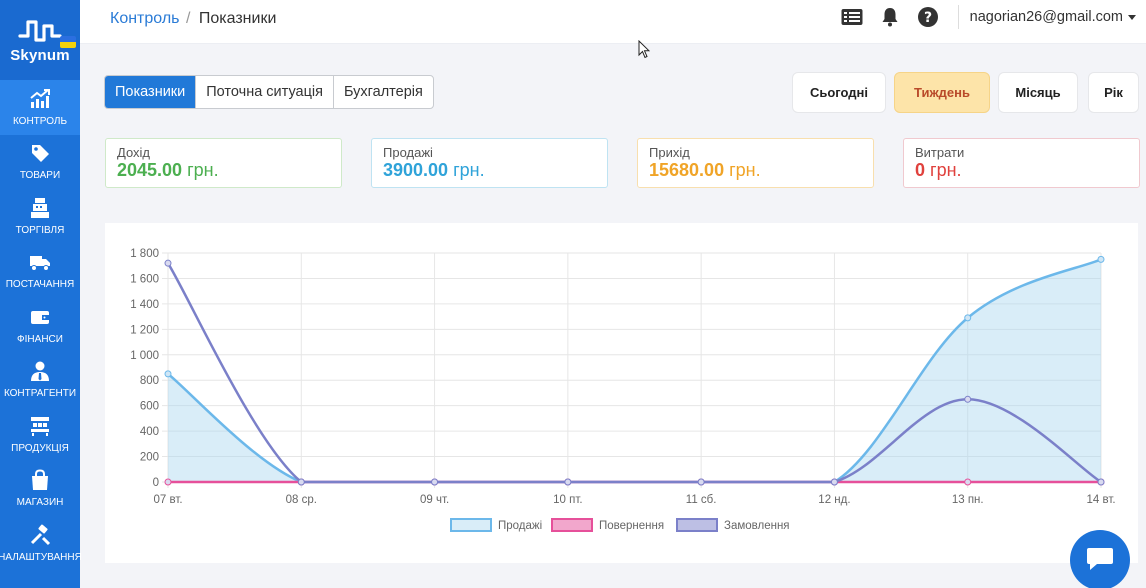 This screenshot has height=588, width=1146. What do you see at coordinates (968, 500) in the screenshot?
I see `x-tick-label: 13 пн.` at bounding box center [968, 500].